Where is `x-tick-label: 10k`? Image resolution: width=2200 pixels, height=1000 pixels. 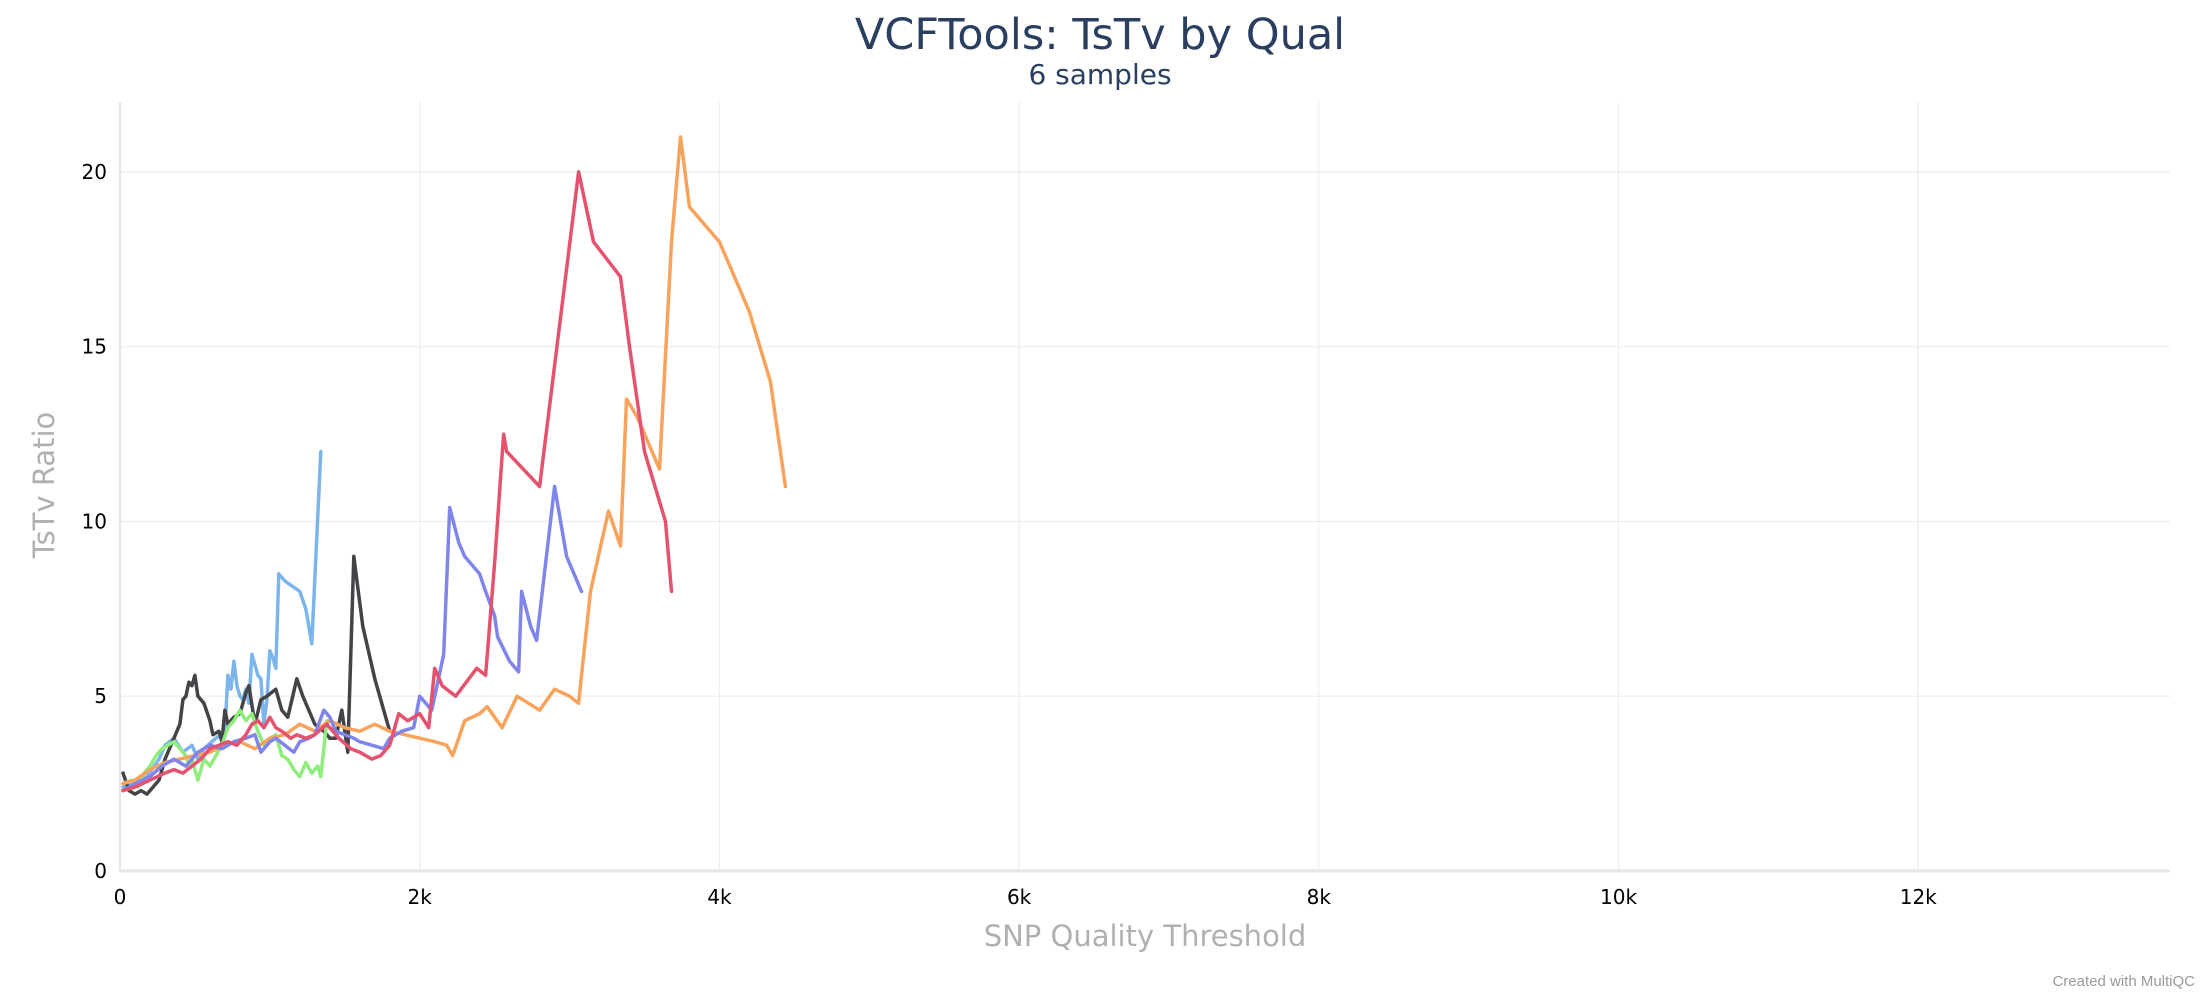
x-tick-label: 10k is located at coordinates (1618, 897).